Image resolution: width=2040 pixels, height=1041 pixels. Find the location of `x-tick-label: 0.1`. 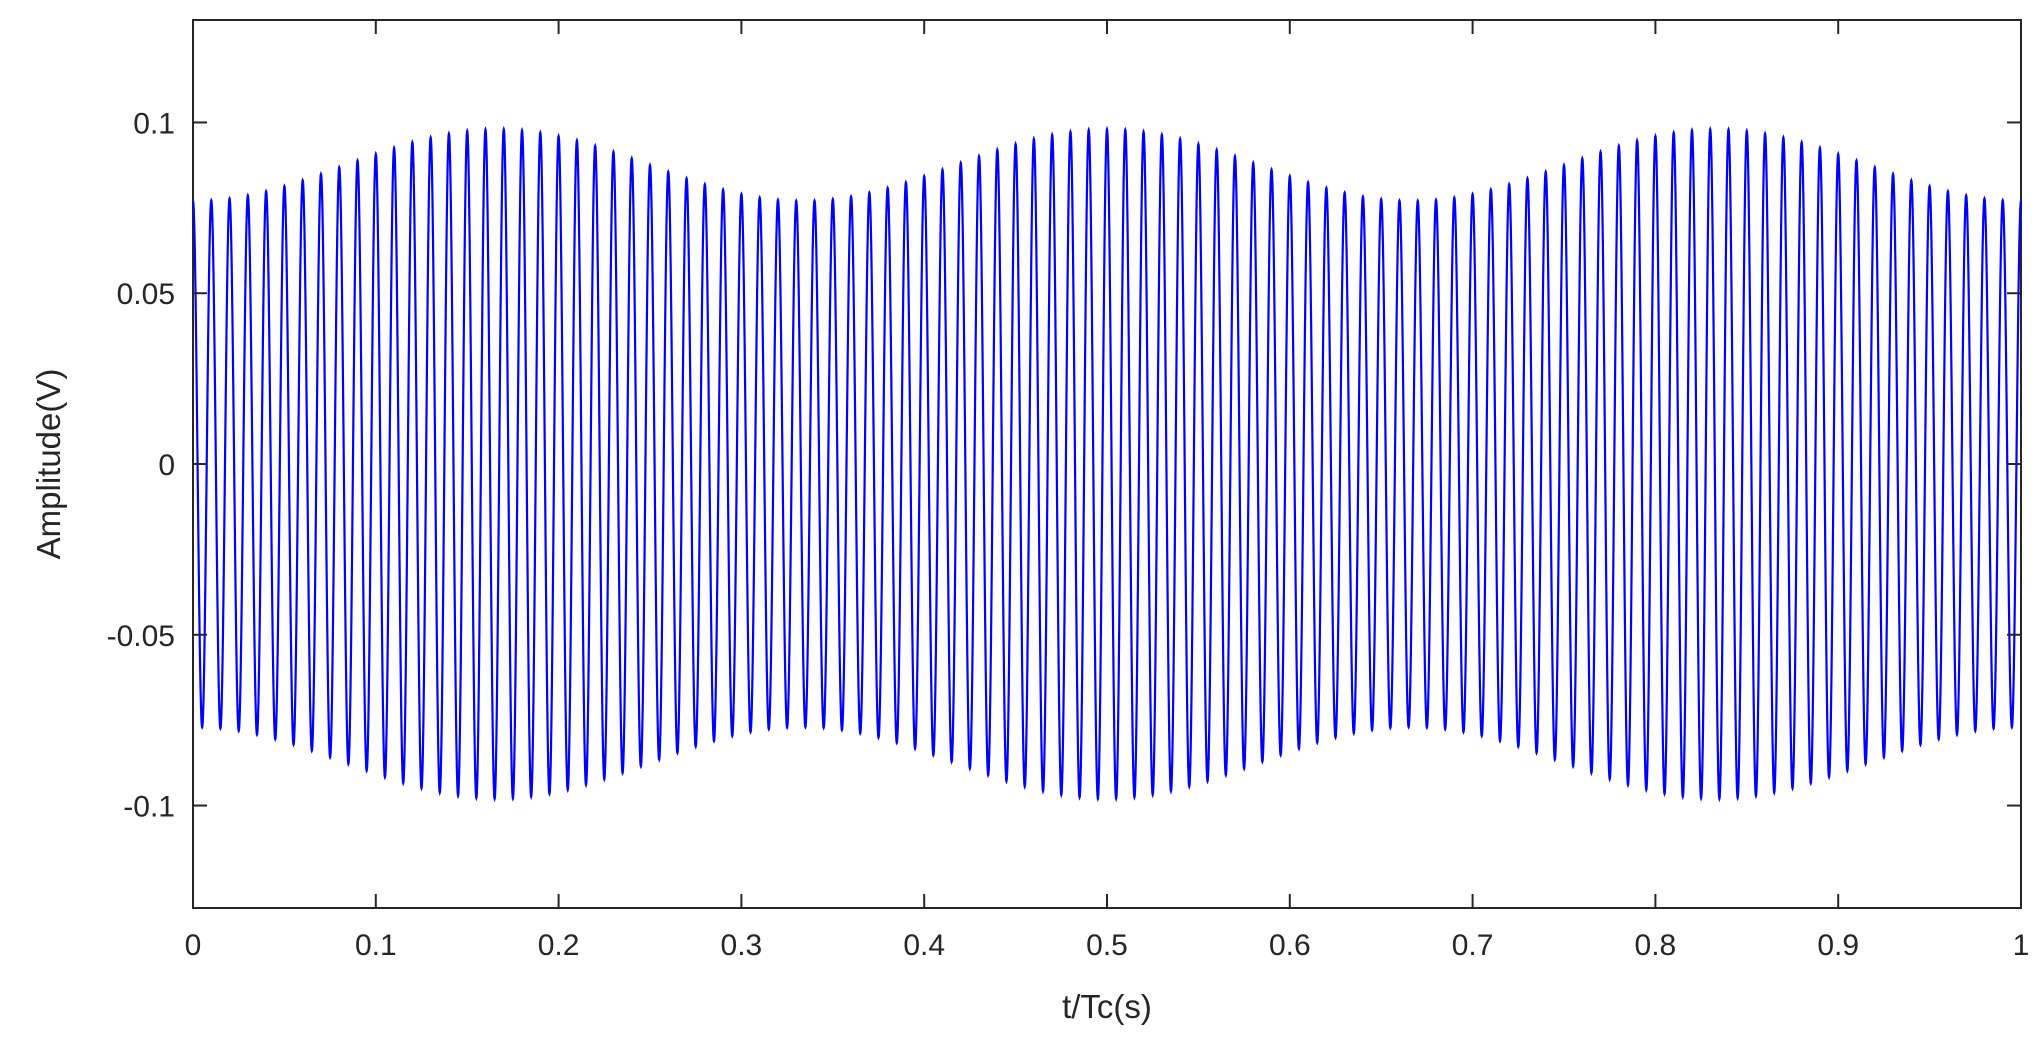

x-tick-label: 0.1 is located at coordinates (376, 945).